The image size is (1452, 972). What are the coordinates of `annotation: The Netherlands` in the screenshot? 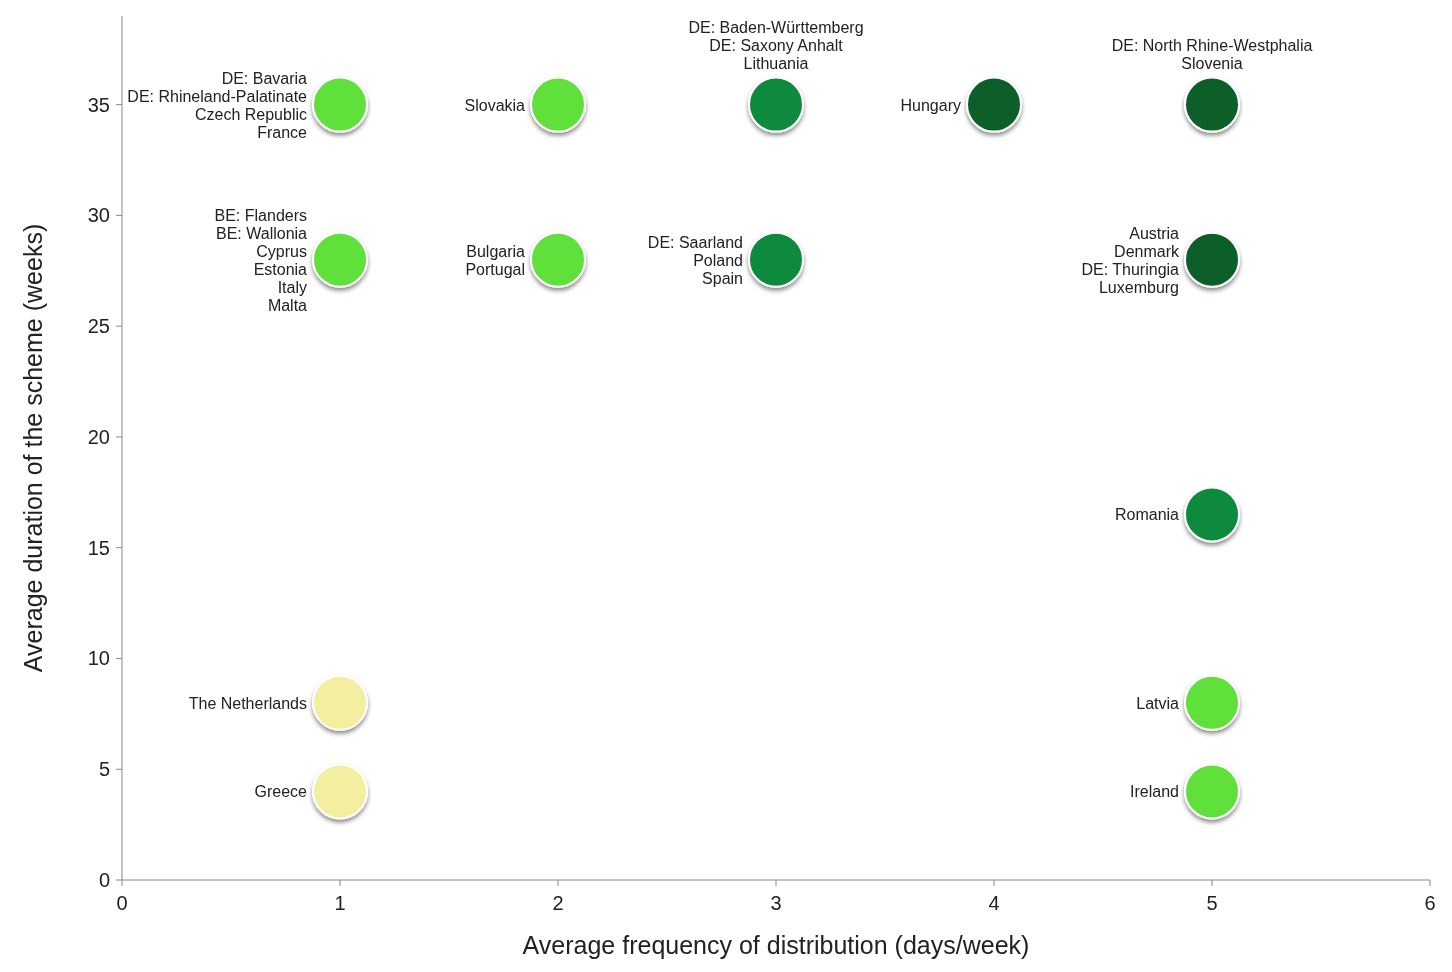 It's located at (247, 703).